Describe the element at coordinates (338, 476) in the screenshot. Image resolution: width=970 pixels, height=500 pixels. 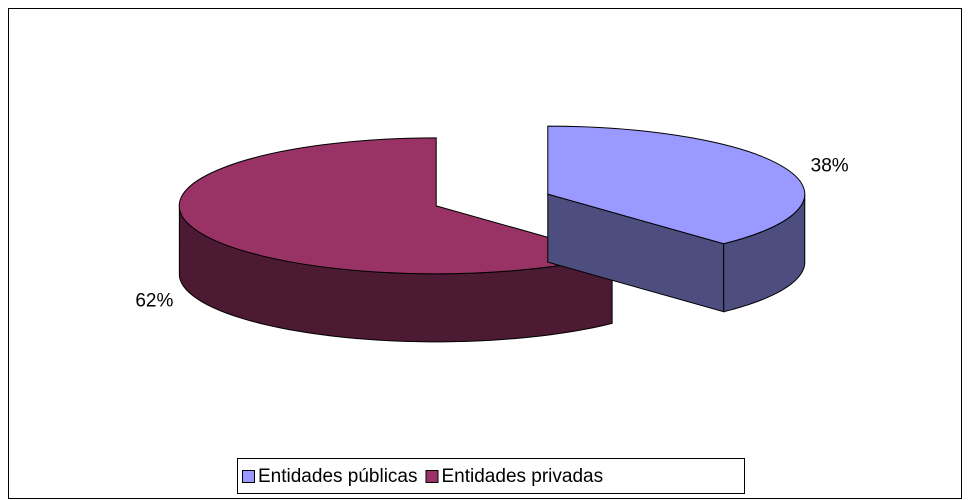
I see `legend-label: Entidades públicas` at that location.